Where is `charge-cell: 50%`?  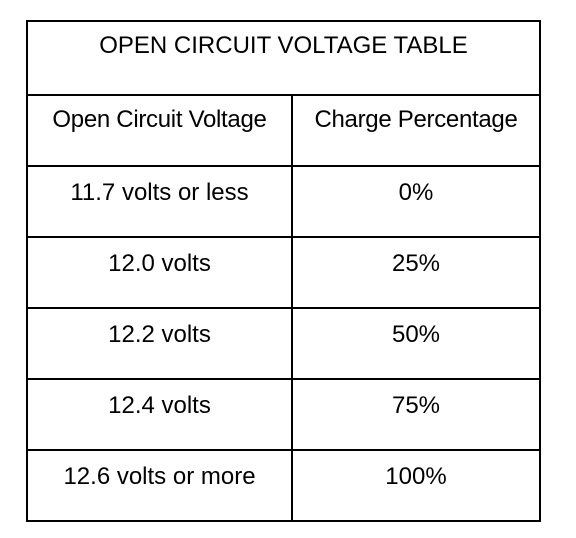 charge-cell: 50% is located at coordinates (416, 334).